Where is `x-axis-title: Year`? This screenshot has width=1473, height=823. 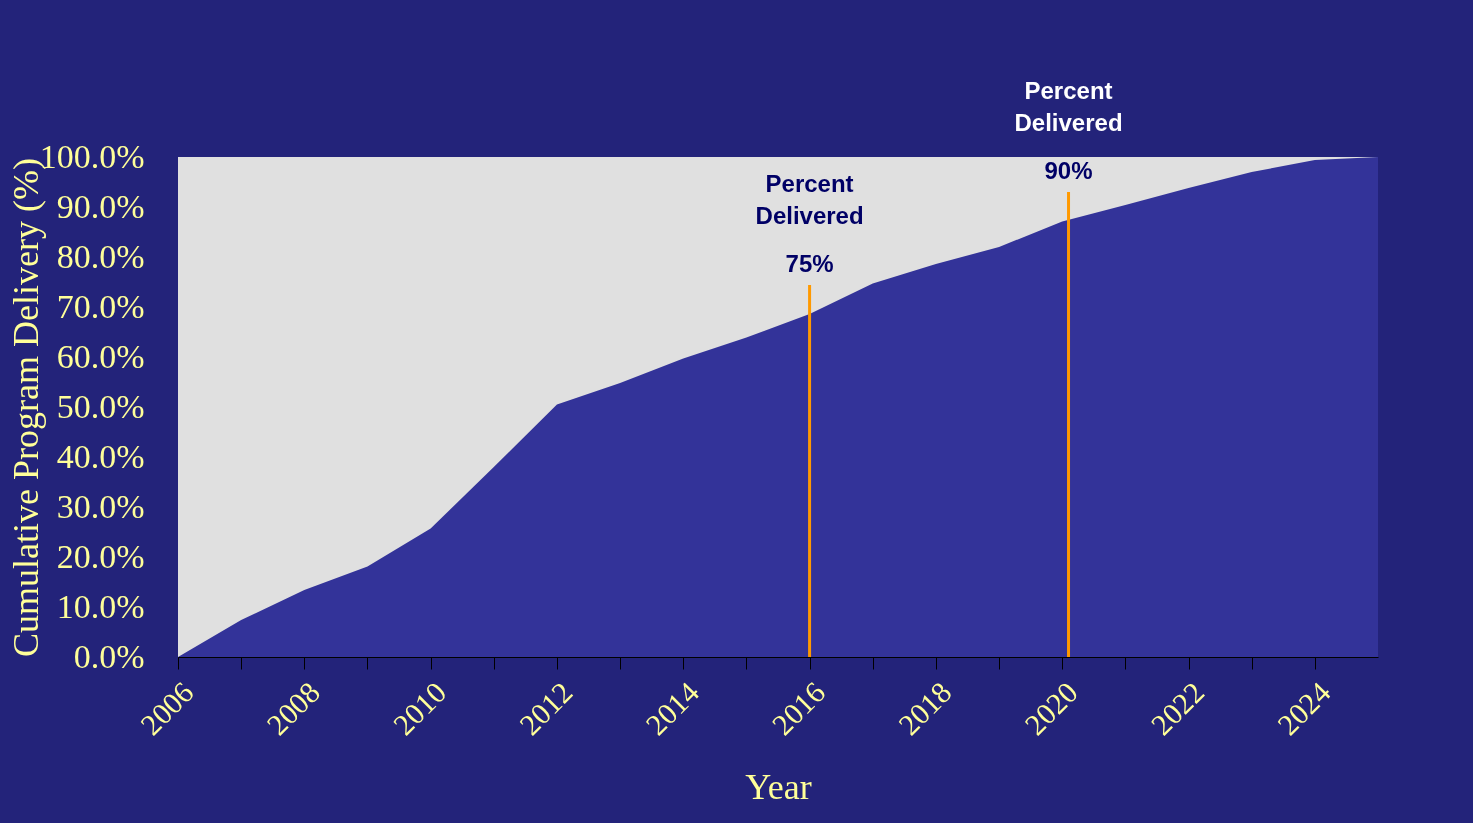 x-axis-title: Year is located at coordinates (778, 787).